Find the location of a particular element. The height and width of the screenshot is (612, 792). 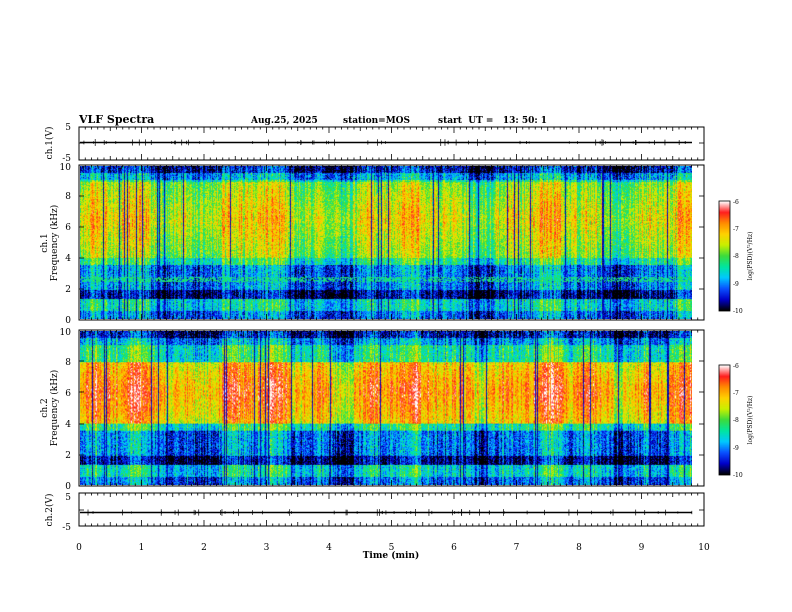

ch2-cb-tick-m6: -6 is located at coordinates (736, 366).